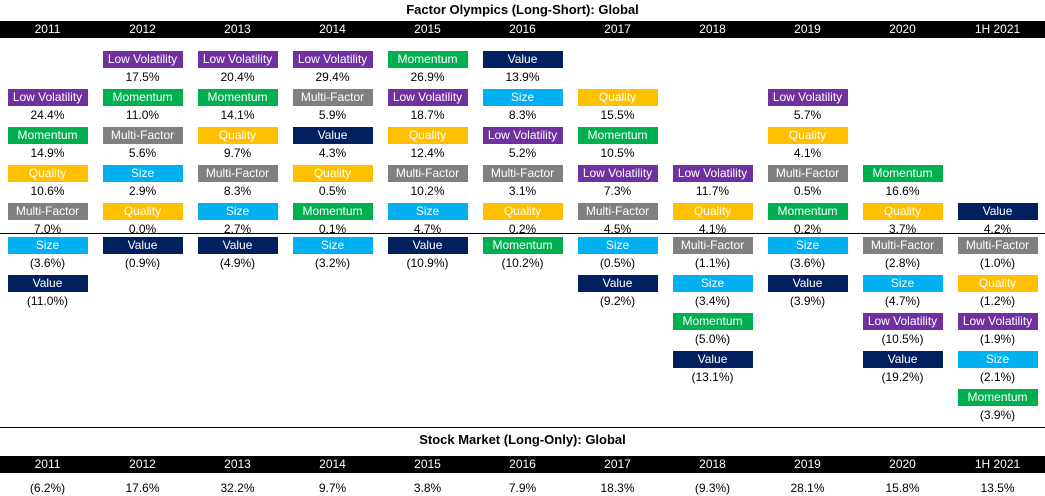  What do you see at coordinates (237, 153) in the screenshot?
I see `factor-return-value: 9.7%` at bounding box center [237, 153].